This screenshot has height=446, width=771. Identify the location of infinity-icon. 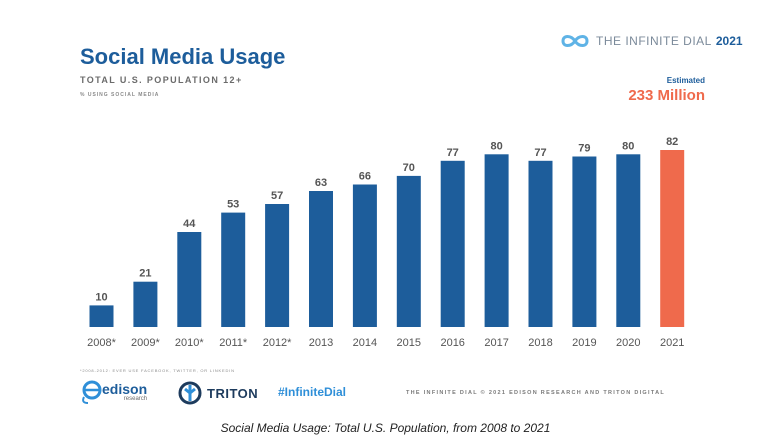
(575, 41).